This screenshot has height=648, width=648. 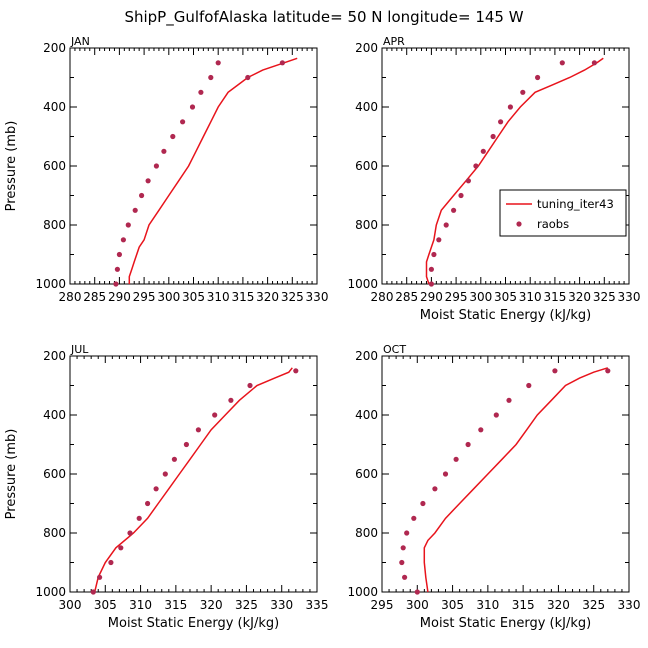 What do you see at coordinates (563, 213) in the screenshot?
I see `legend-box` at bounding box center [563, 213].